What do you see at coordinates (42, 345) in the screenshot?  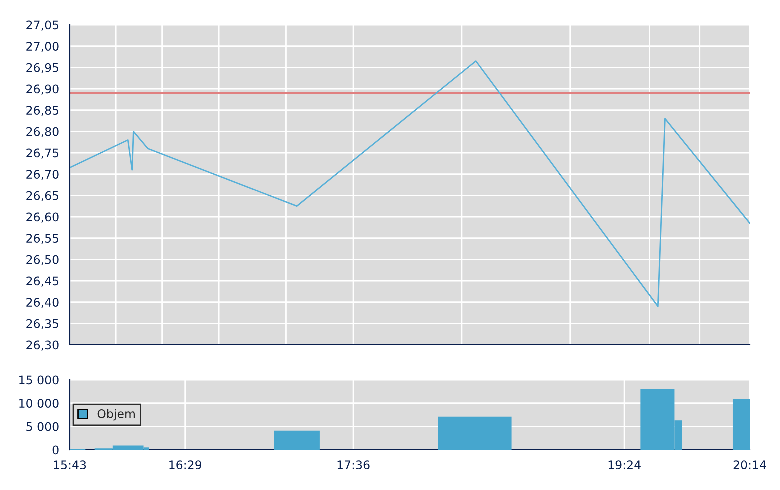 I see `y-tick-label: 26,30` at bounding box center [42, 345].